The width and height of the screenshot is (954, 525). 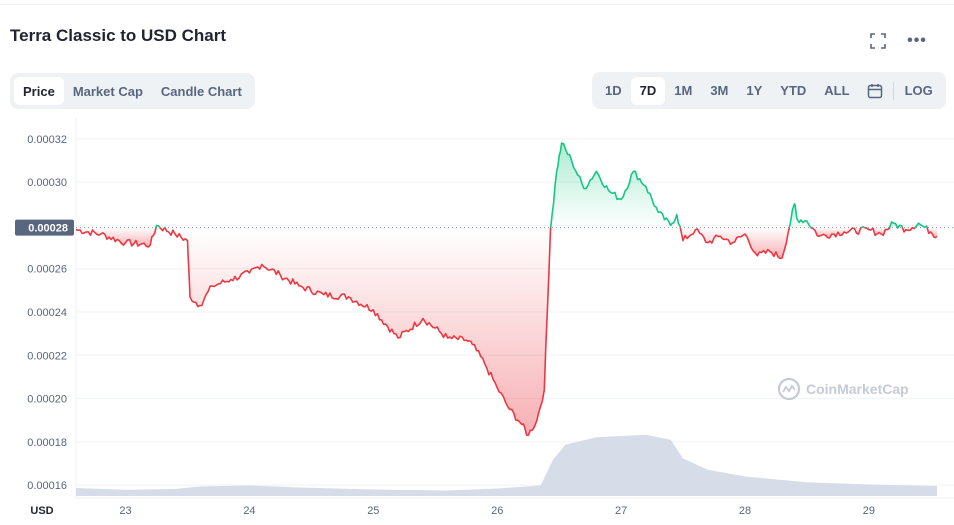 I want to click on x-tick-label: 23, so click(x=125, y=511).